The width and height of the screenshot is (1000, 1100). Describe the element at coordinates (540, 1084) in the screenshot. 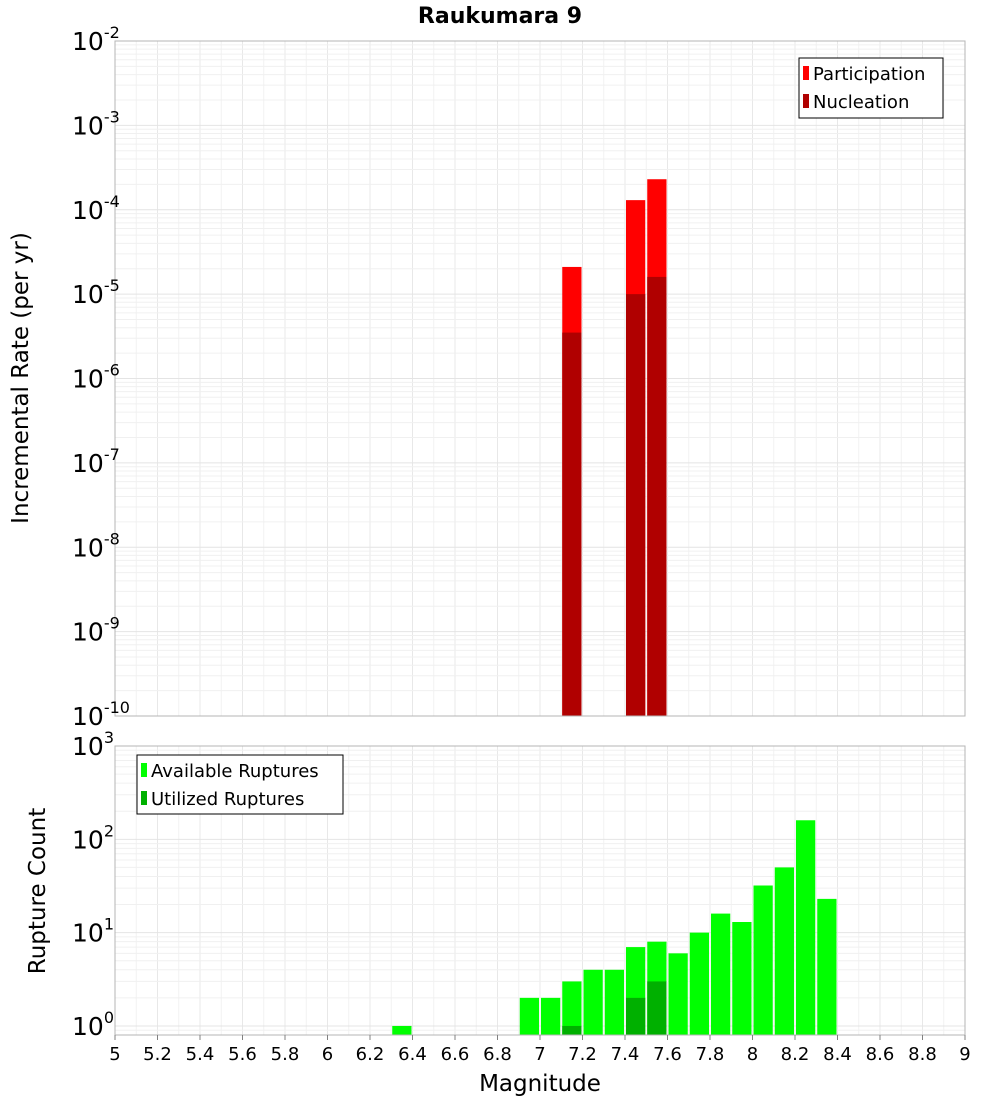

I see `x-axis-label: Magnitude` at that location.